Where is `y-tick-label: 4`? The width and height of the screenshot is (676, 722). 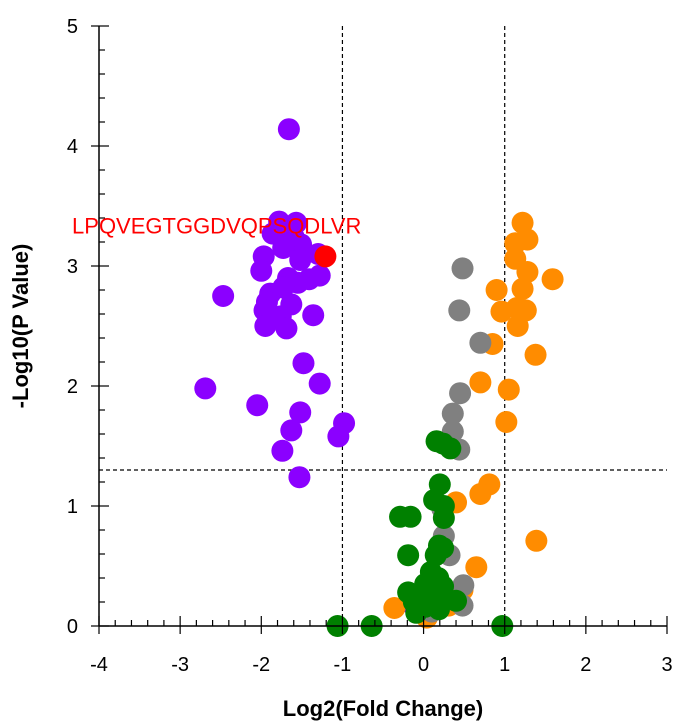
y-tick-label: 4 is located at coordinates (72, 147).